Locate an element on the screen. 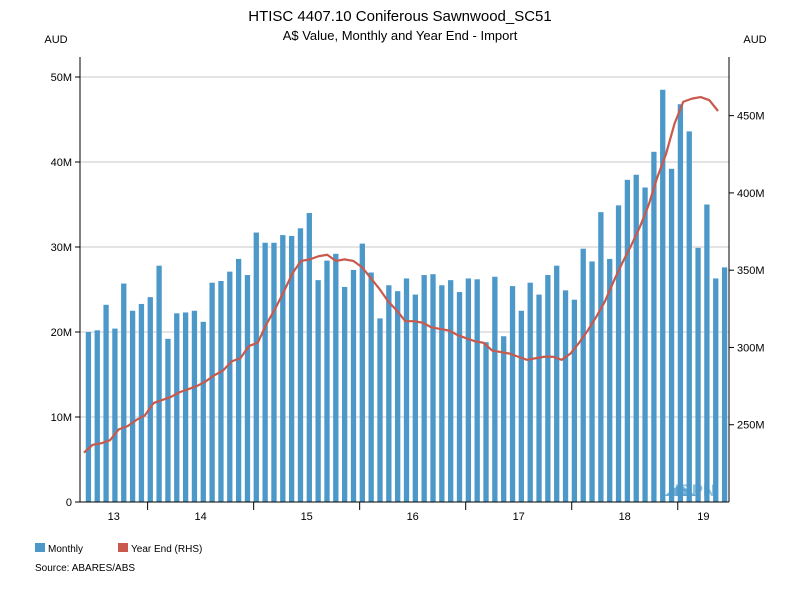 This screenshot has width=800, height=600. x-year-label-18: 18 is located at coordinates (625, 517).